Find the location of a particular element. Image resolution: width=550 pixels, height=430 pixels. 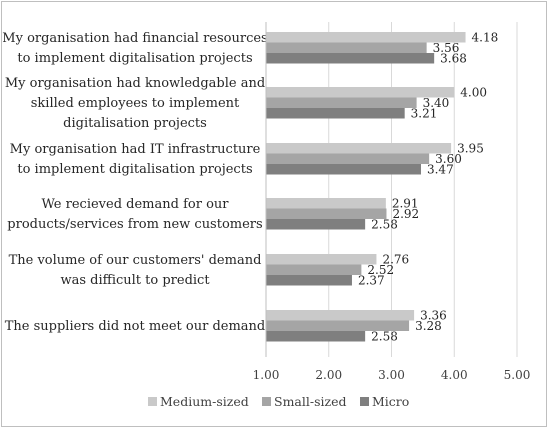

category-label: products/services from new customers is located at coordinates (134, 224).